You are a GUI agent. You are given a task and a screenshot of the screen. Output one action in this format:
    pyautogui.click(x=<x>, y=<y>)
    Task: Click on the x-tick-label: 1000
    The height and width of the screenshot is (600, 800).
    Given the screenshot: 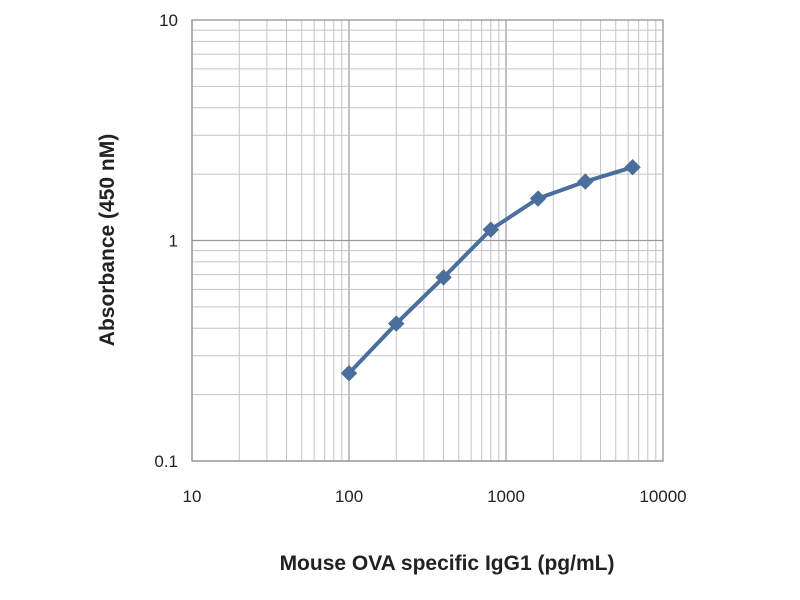 What is the action you would take?
    pyautogui.click(x=506, y=496)
    